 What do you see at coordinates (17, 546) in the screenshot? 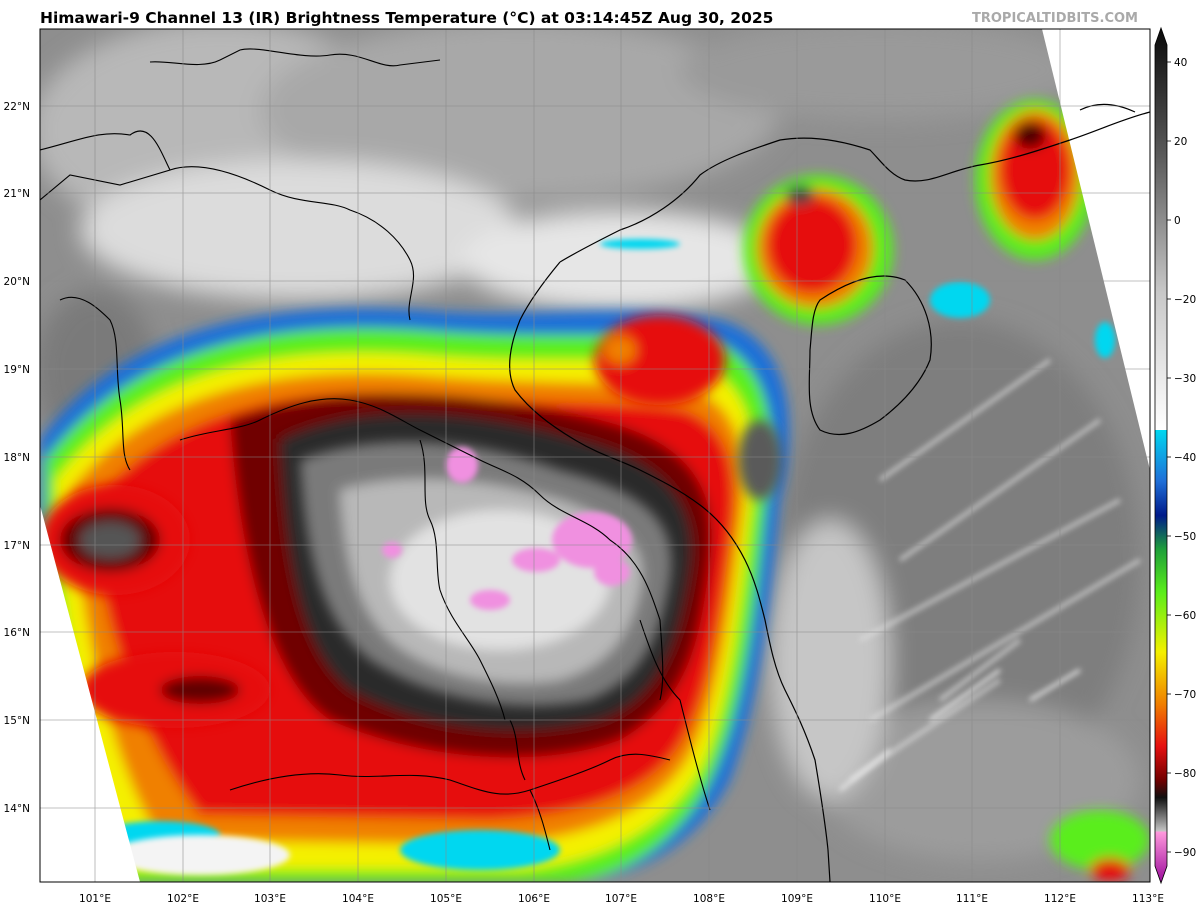
I see `lat-label: 17°N` at bounding box center [17, 546].